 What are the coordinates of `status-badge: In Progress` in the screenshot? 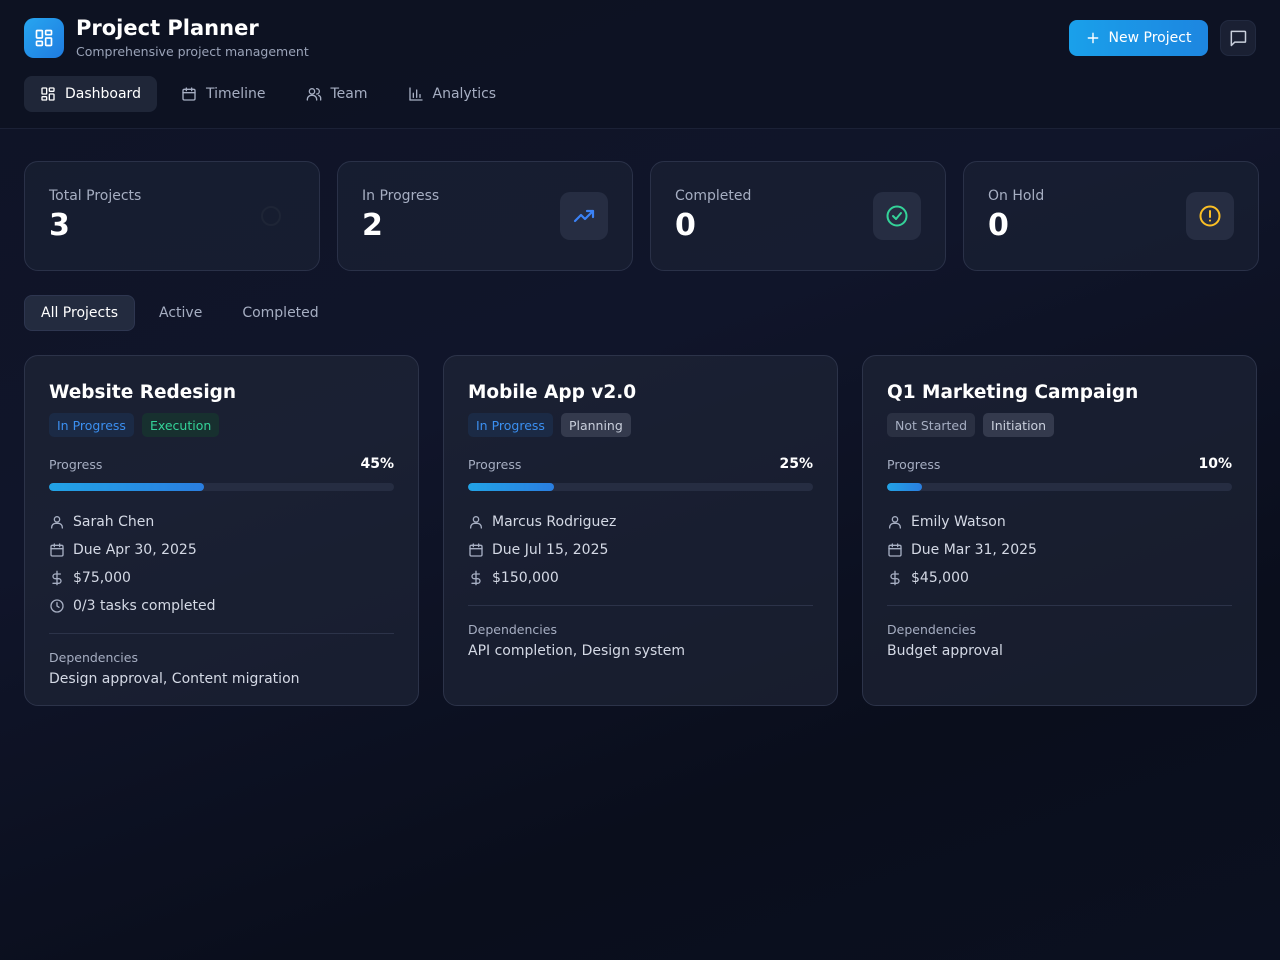 It's located at (510, 425).